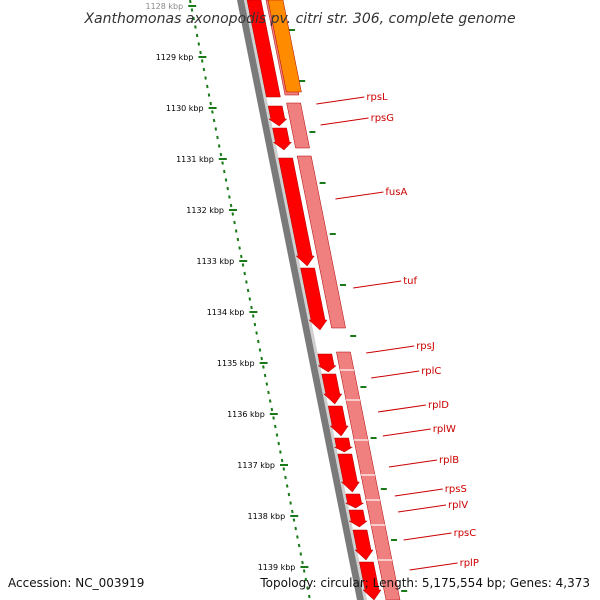 This screenshot has height=600, width=600. I want to click on gene-label-fusA: fusA, so click(396, 192).